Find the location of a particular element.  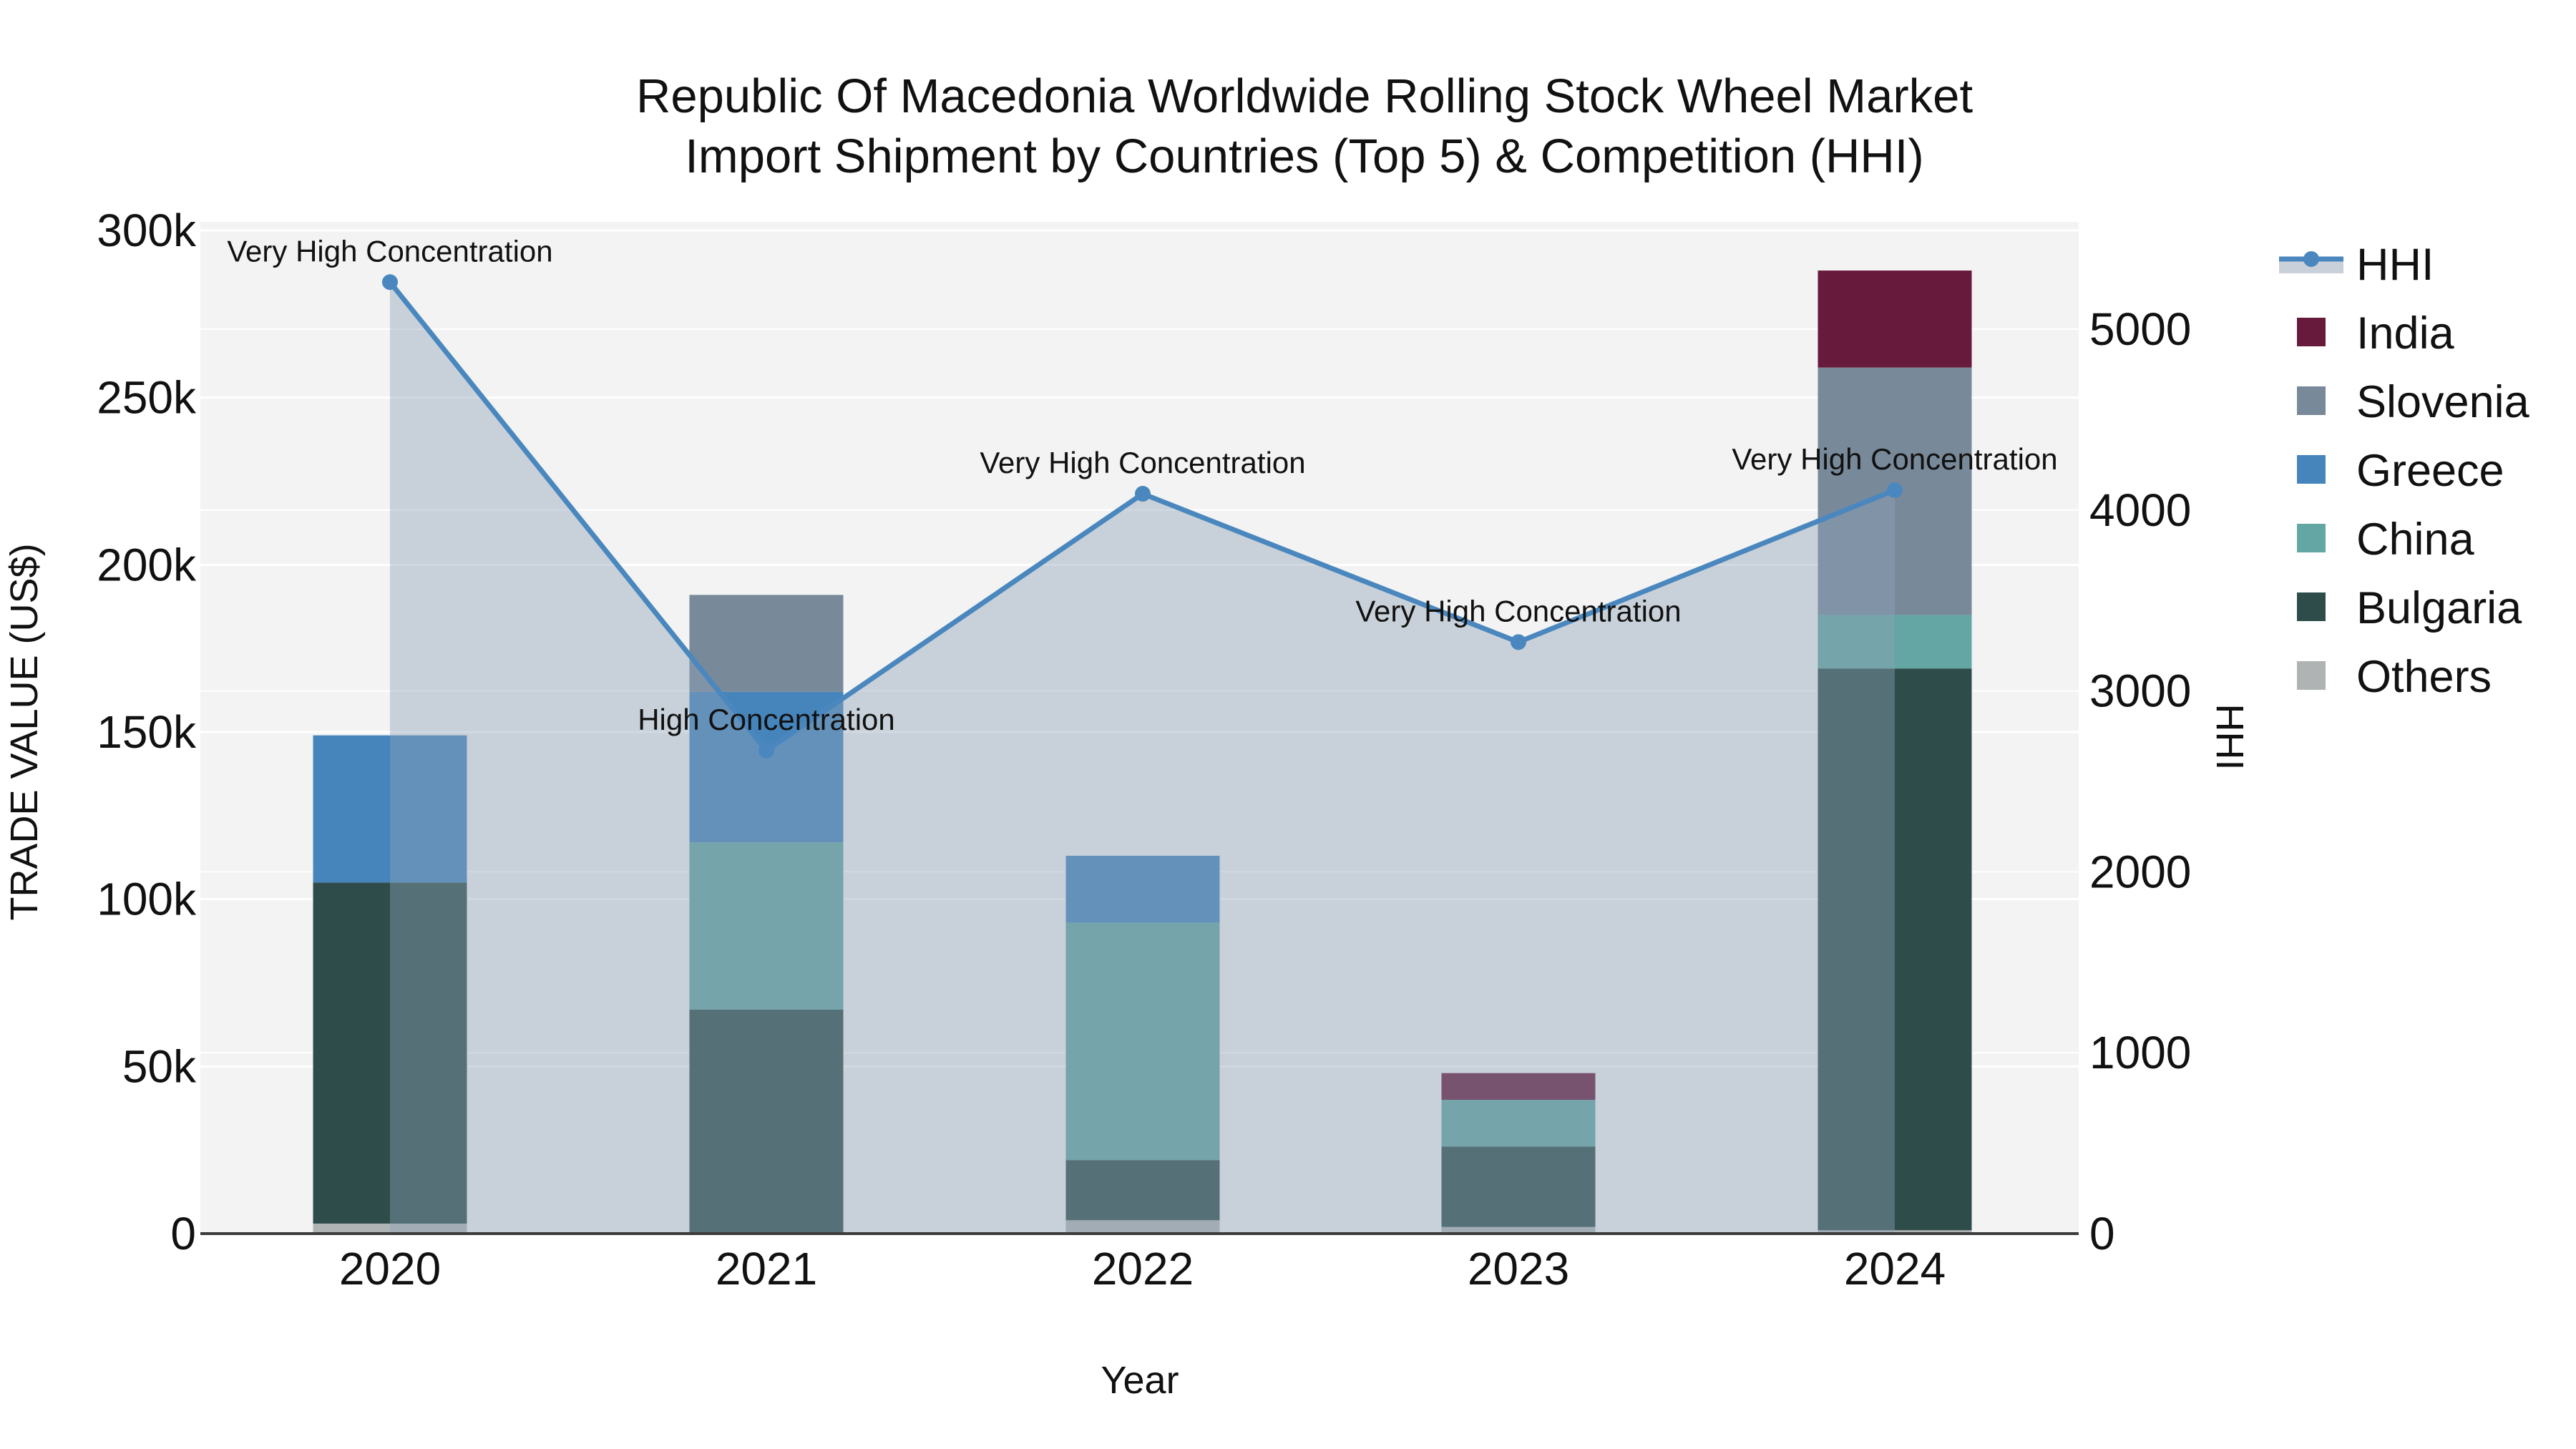

legend-label: Greece is located at coordinates (2430, 471).